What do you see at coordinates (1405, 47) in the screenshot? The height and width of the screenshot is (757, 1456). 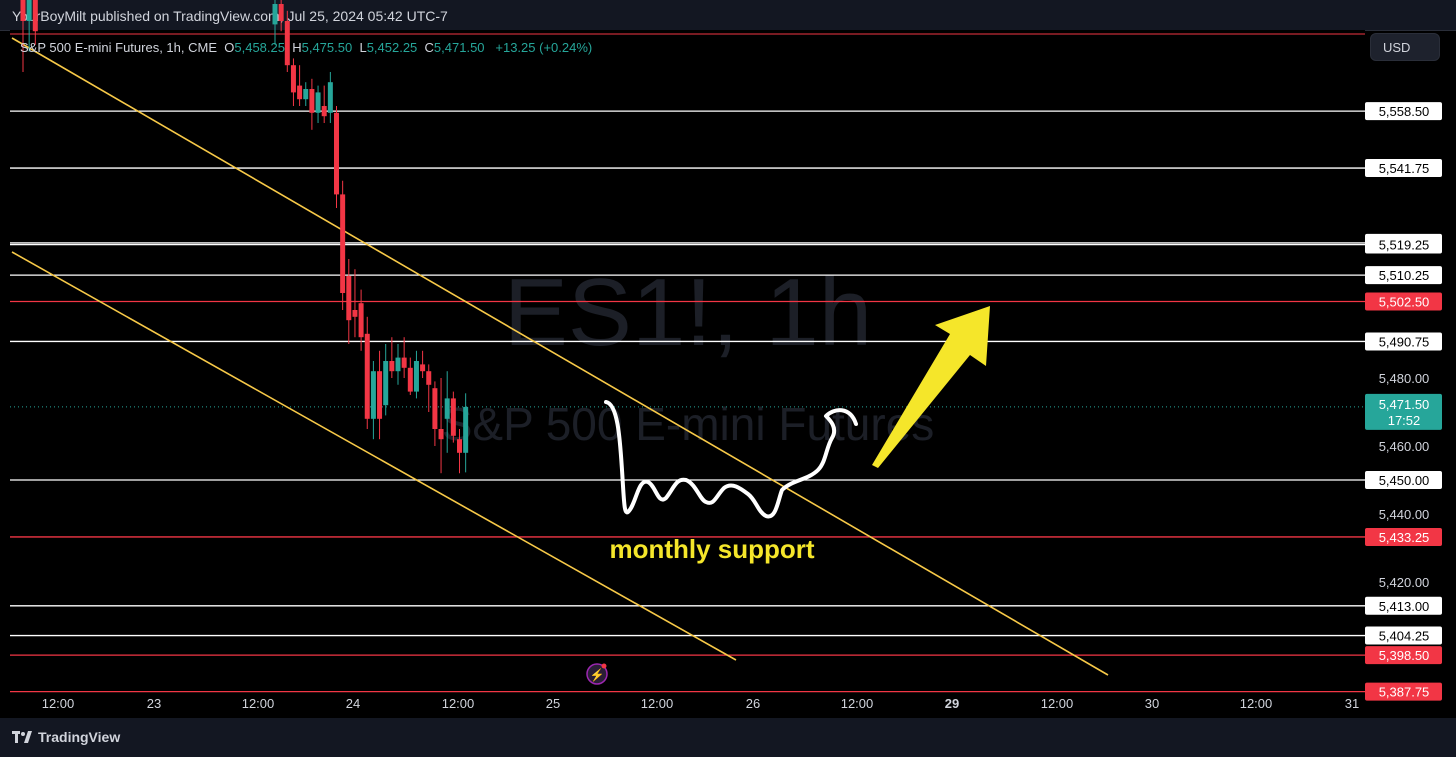 I see `currency-button: USD` at bounding box center [1405, 47].